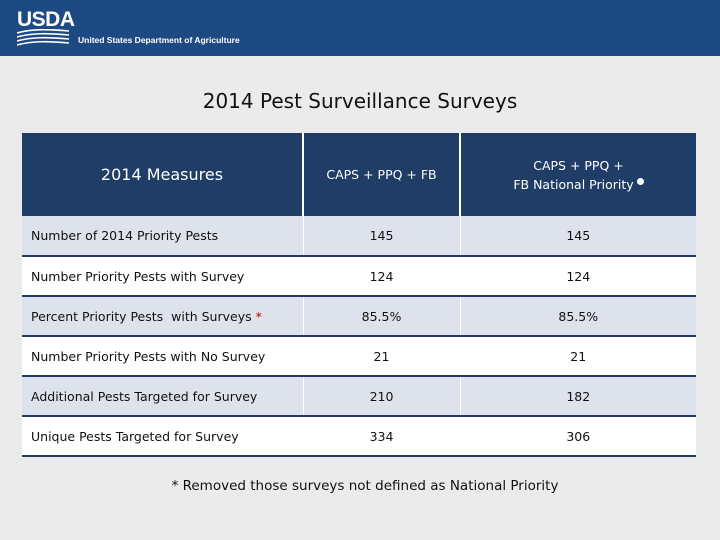 The height and width of the screenshot is (540, 720). Describe the element at coordinates (578, 174) in the screenshot. I see `column-header-national-priority: CAPS + PPQ + FB National Priority` at that location.